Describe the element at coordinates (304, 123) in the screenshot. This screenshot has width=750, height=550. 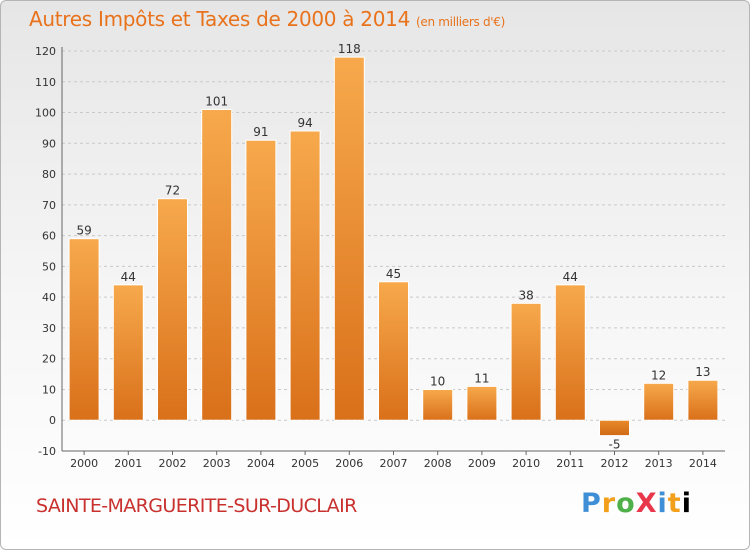
I see `bar-value-label: 94` at that location.